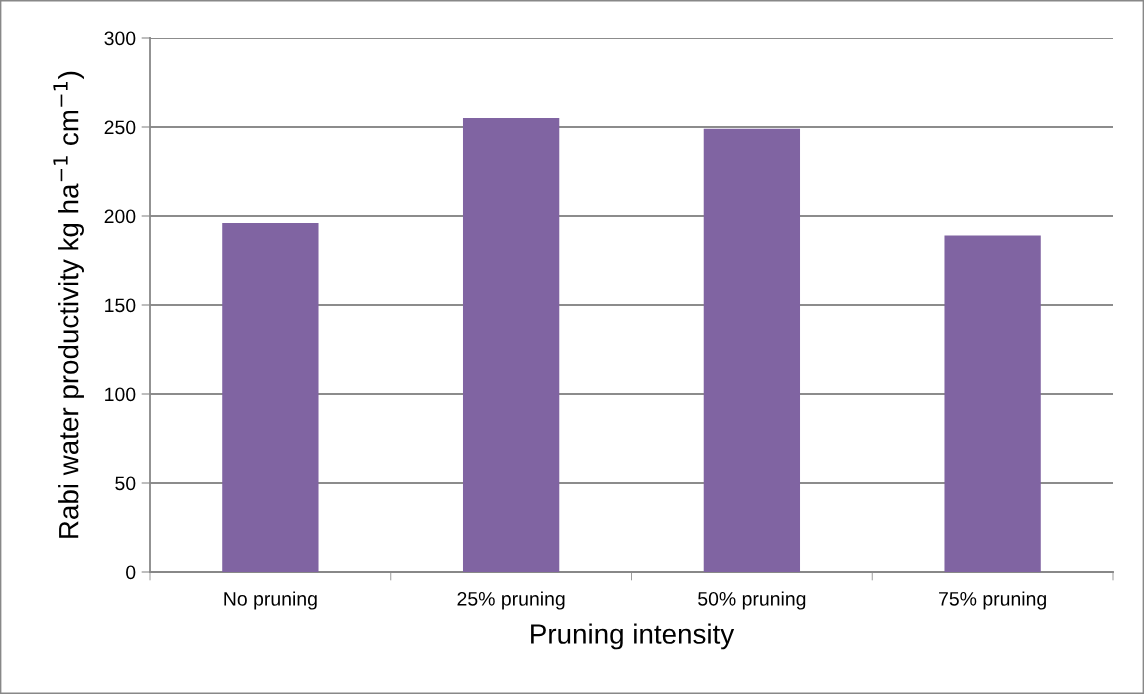 The image size is (1144, 694). I want to click on y-tick-label: 50, so click(125, 483).